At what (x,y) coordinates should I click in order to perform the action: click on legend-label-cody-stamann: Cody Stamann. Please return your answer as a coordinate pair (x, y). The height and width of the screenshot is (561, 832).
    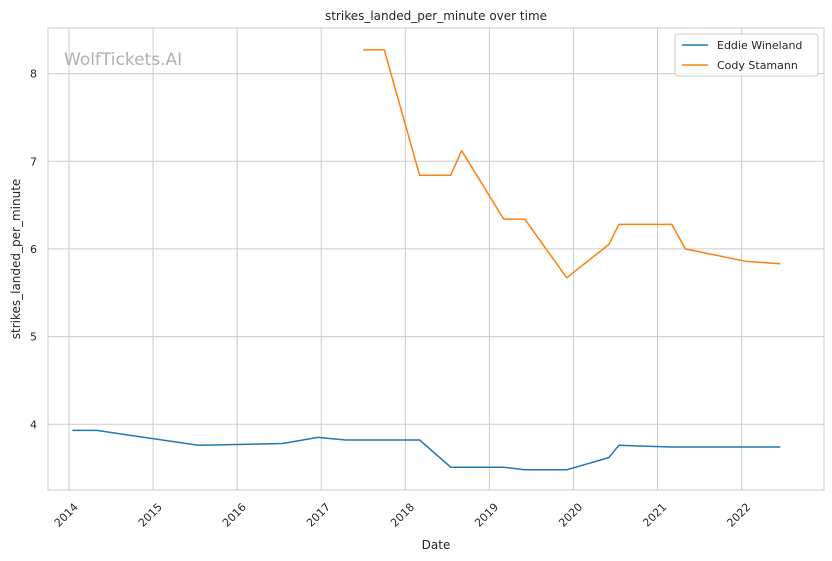
    Looking at the image, I should click on (757, 65).